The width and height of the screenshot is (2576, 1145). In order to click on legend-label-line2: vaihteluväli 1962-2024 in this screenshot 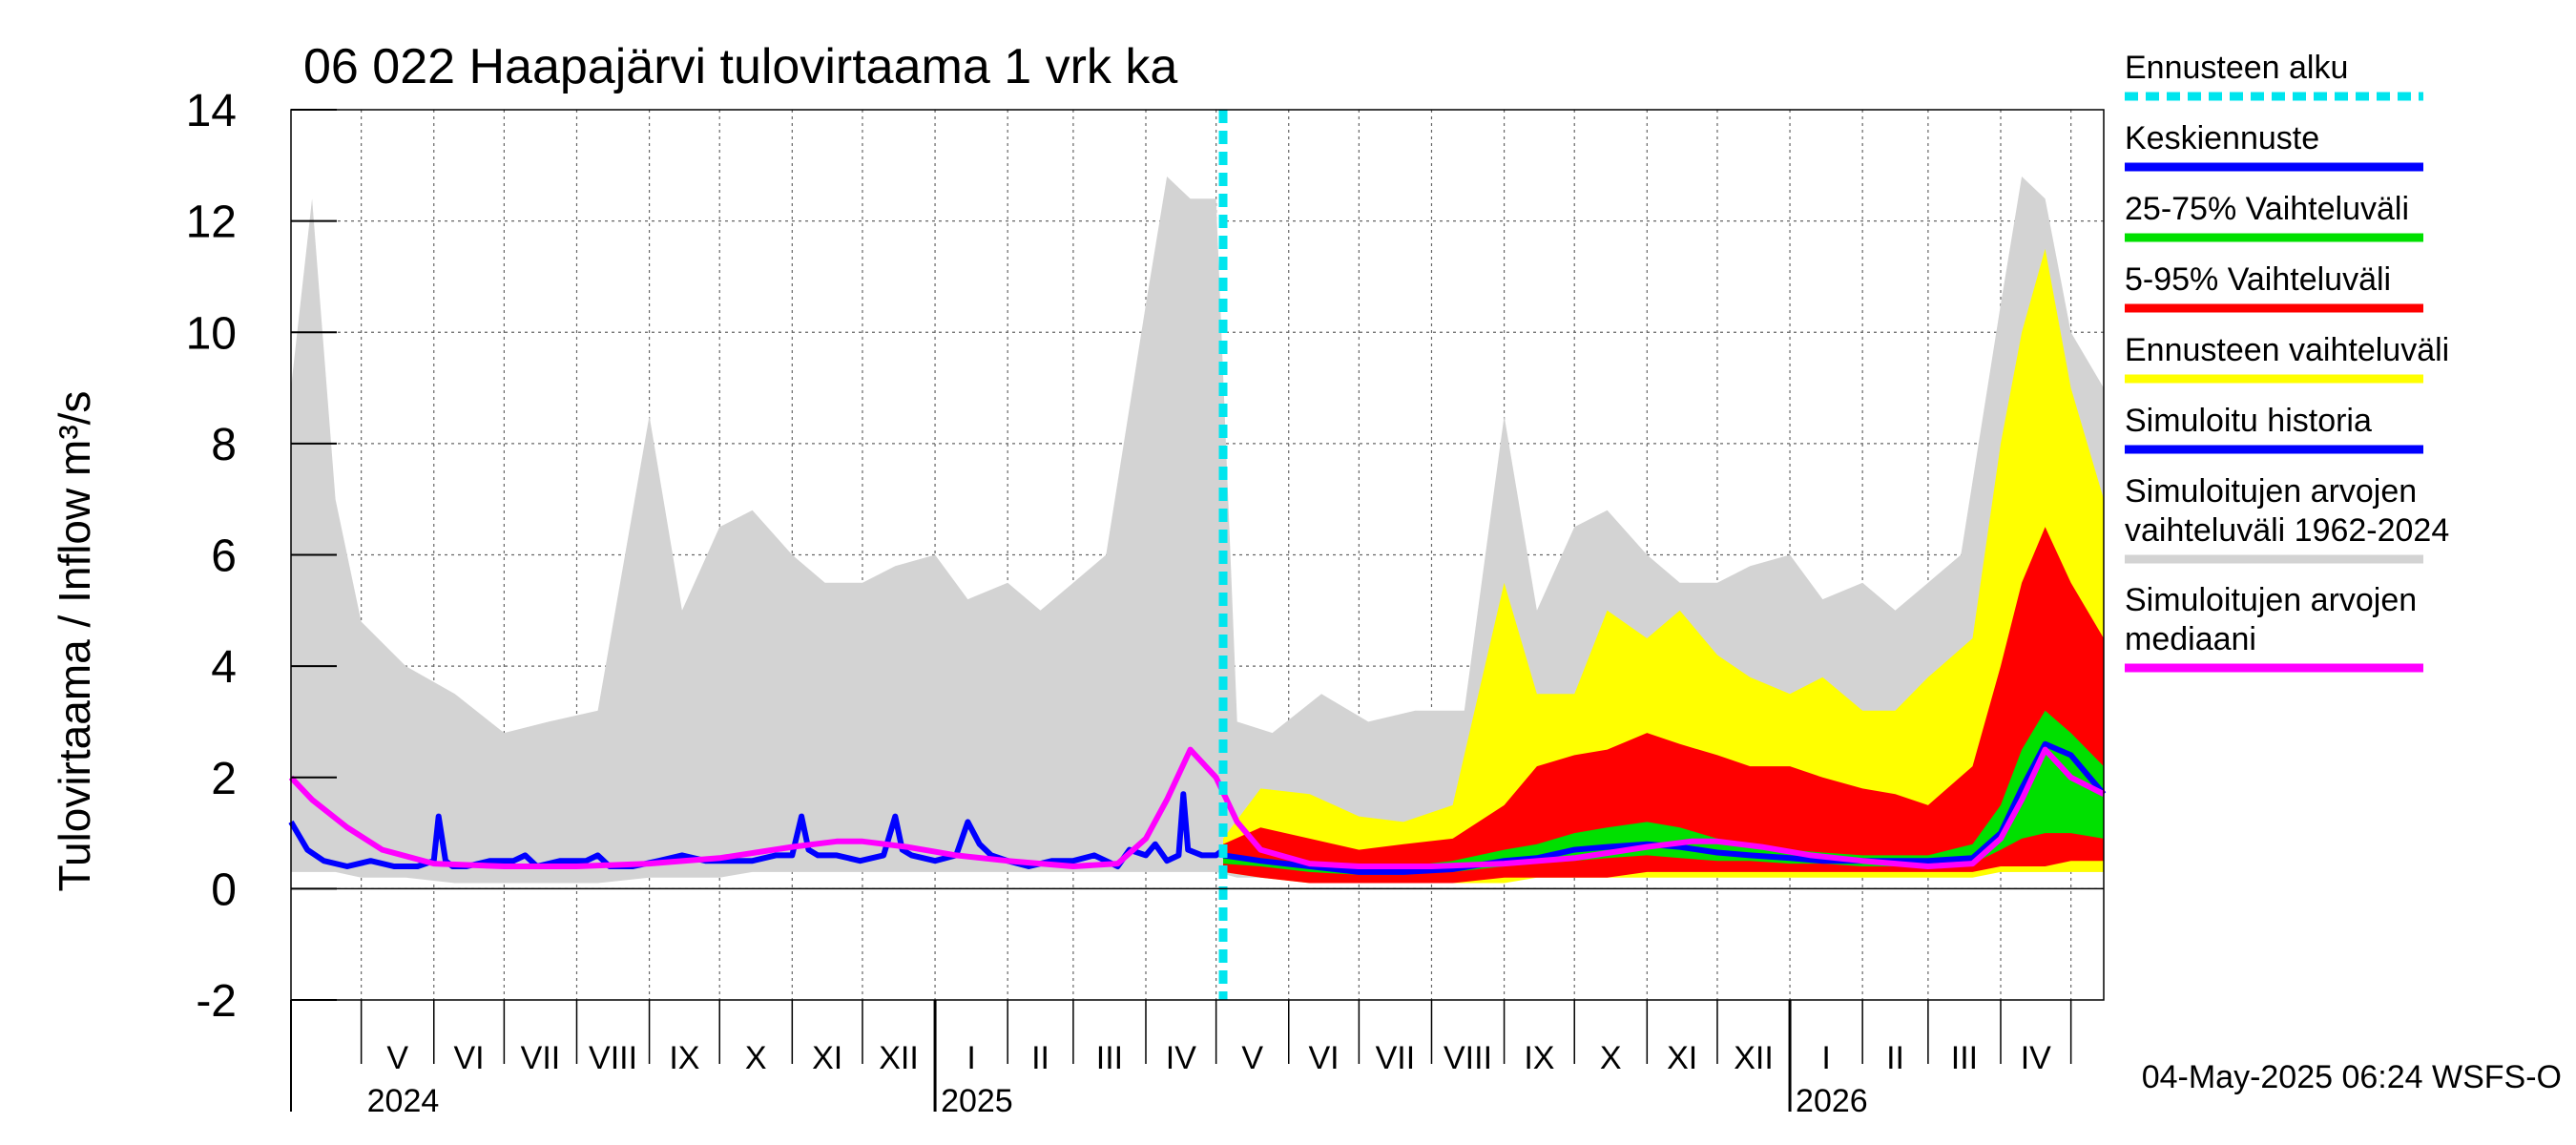, I will do `click(2287, 531)`.